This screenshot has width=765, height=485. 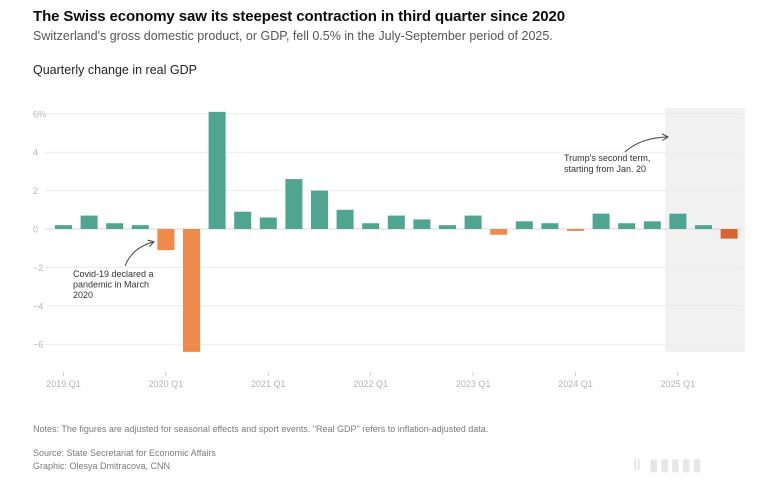 What do you see at coordinates (607, 158) in the screenshot?
I see `trump-annotation-line: Trump's second term,` at bounding box center [607, 158].